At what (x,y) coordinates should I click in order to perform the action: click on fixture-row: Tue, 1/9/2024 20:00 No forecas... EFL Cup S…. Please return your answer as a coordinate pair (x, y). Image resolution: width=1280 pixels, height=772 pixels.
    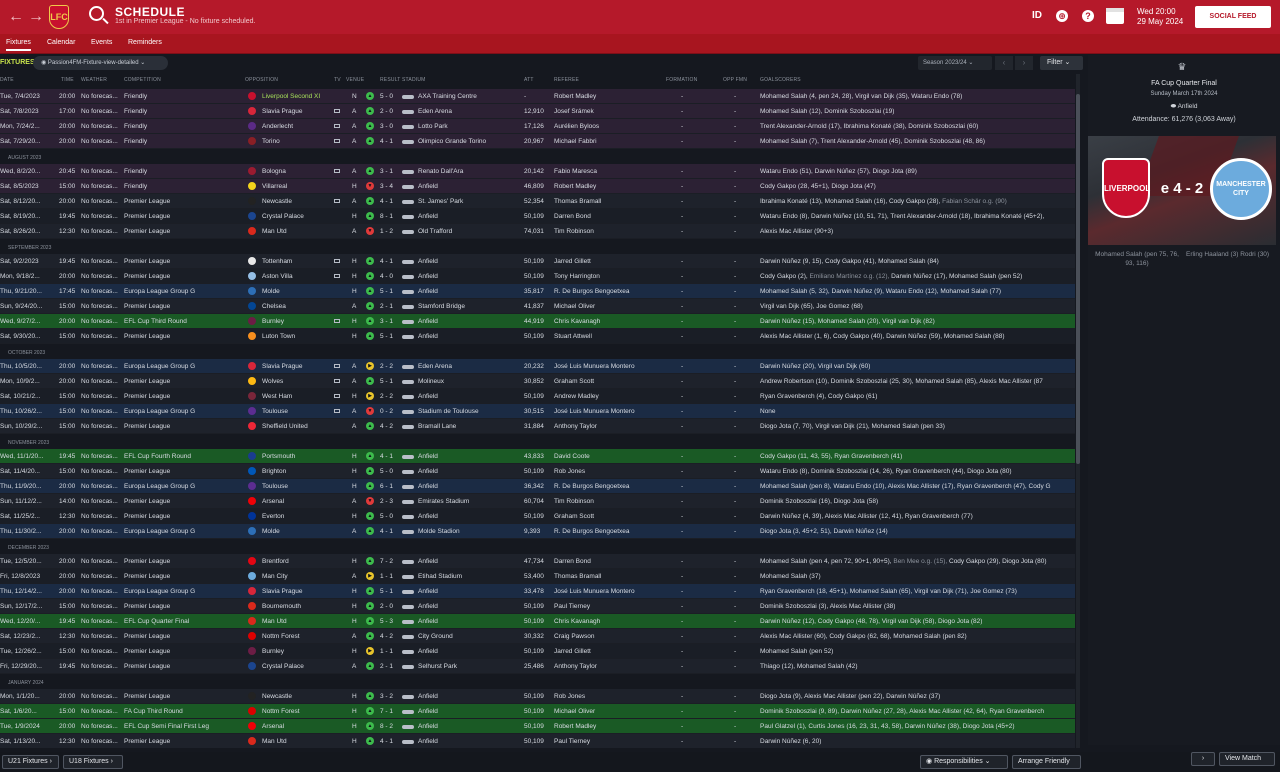
    Looking at the image, I should click on (537, 726).